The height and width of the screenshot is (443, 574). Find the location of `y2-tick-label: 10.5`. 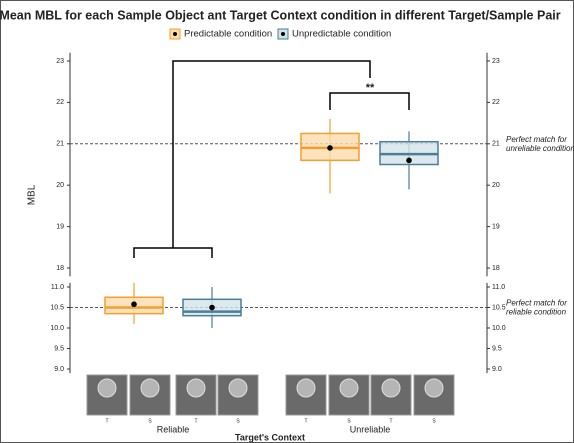

y2-tick-label: 10.5 is located at coordinates (499, 307).